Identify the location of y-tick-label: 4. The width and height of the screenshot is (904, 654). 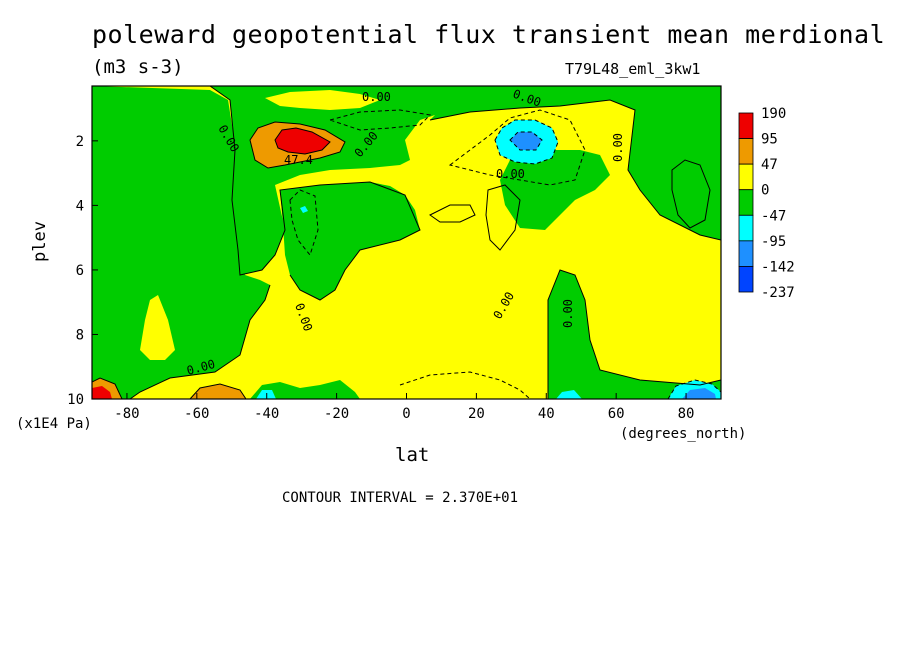
(80, 206).